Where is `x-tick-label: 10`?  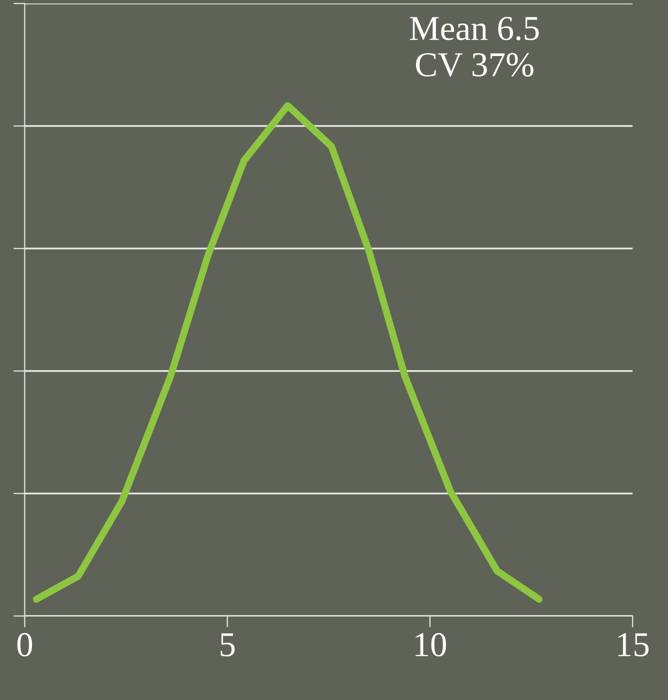
x-tick-label: 10 is located at coordinates (431, 644).